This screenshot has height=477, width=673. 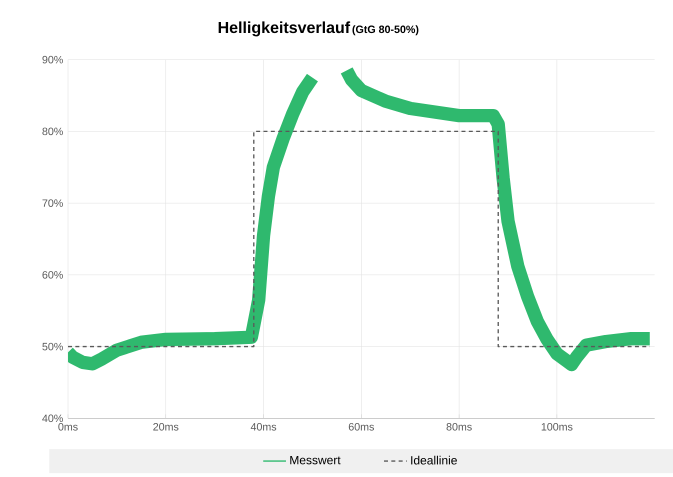 What do you see at coordinates (459, 427) in the screenshot?
I see `x-tick-label: 80ms` at bounding box center [459, 427].